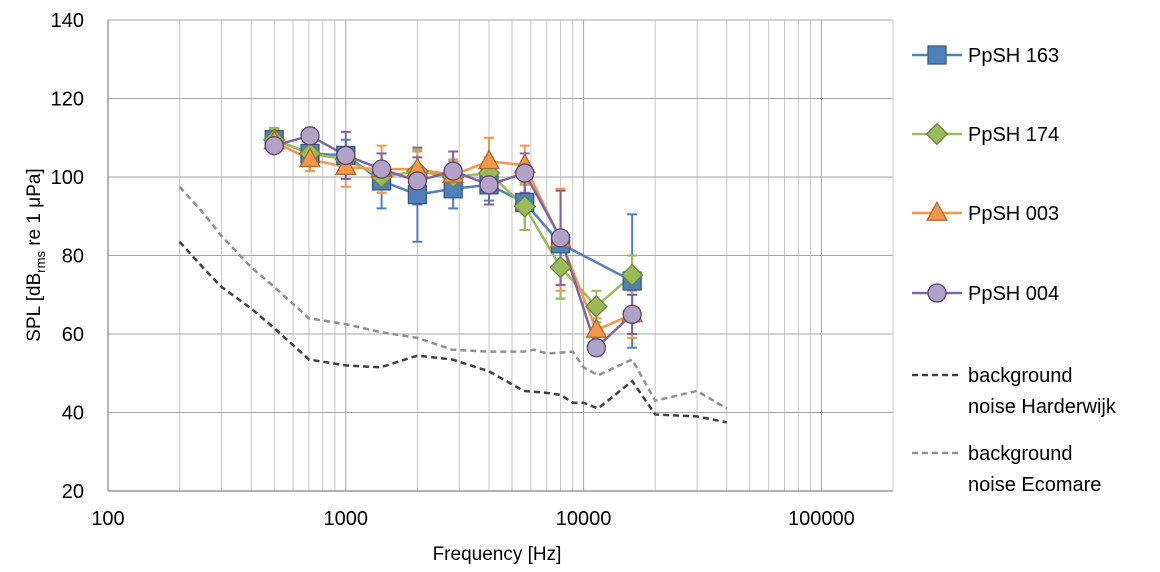 The height and width of the screenshot is (572, 1160). I want to click on x-tick-label: 100, so click(107, 519).